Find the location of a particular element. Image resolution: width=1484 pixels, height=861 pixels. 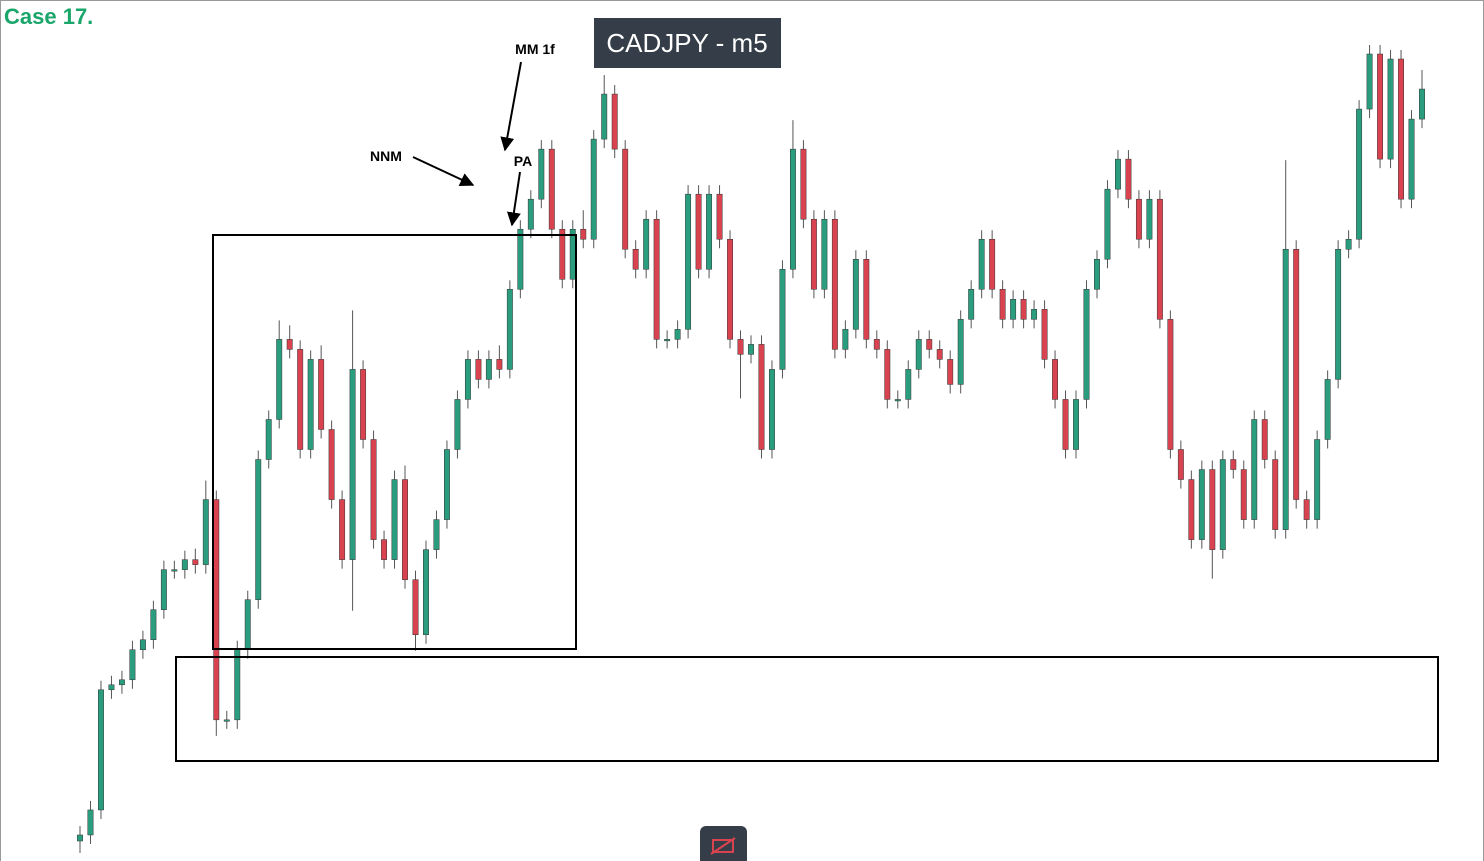

camera-off-icon is located at coordinates (723, 846).